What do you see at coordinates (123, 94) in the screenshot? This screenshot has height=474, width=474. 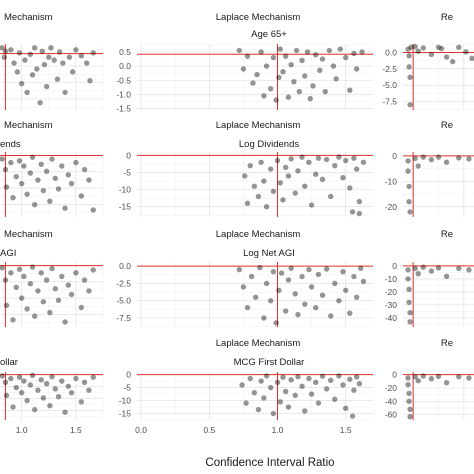 I see `y-tick-label: -1.0` at bounding box center [123, 94].